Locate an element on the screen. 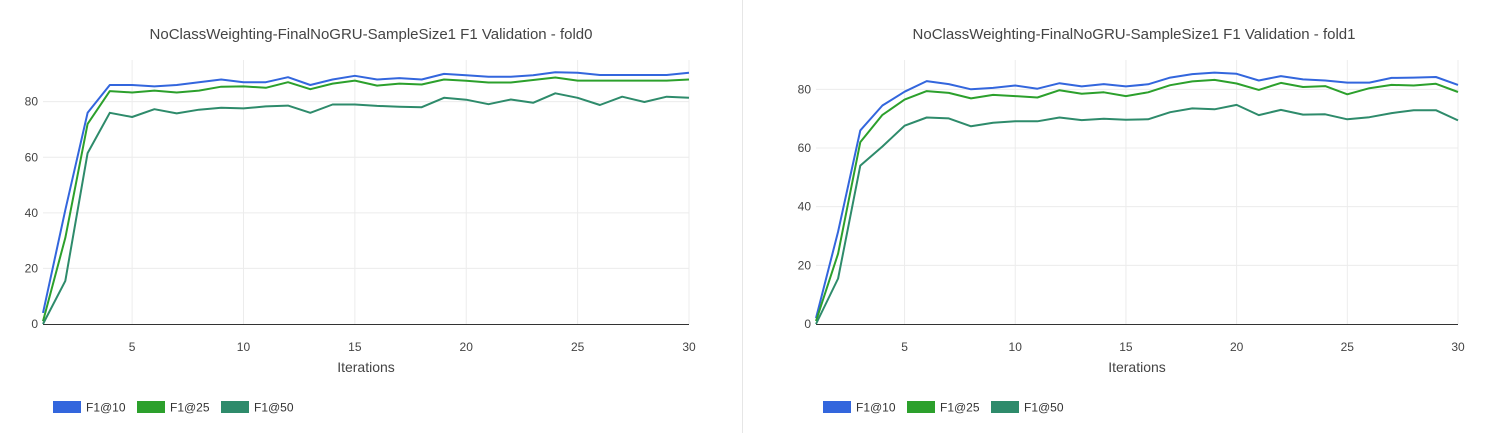  panel-divider is located at coordinates (742, 216).